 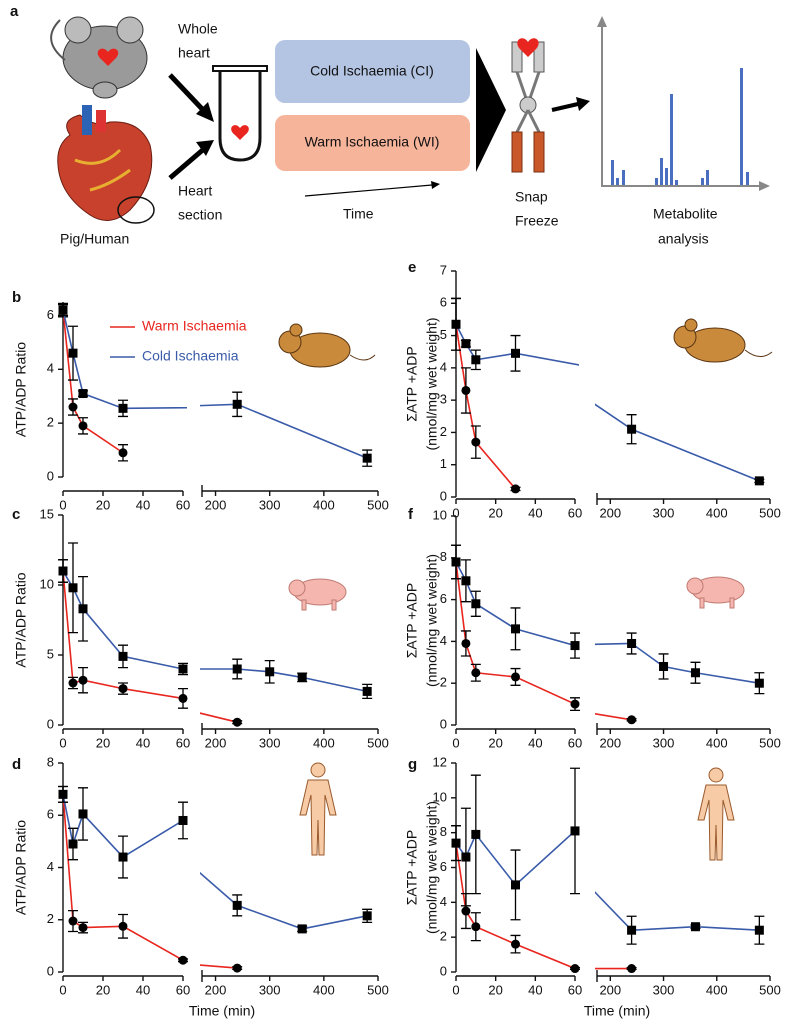 I want to click on y-tick-label: 1, so click(x=443, y=463).